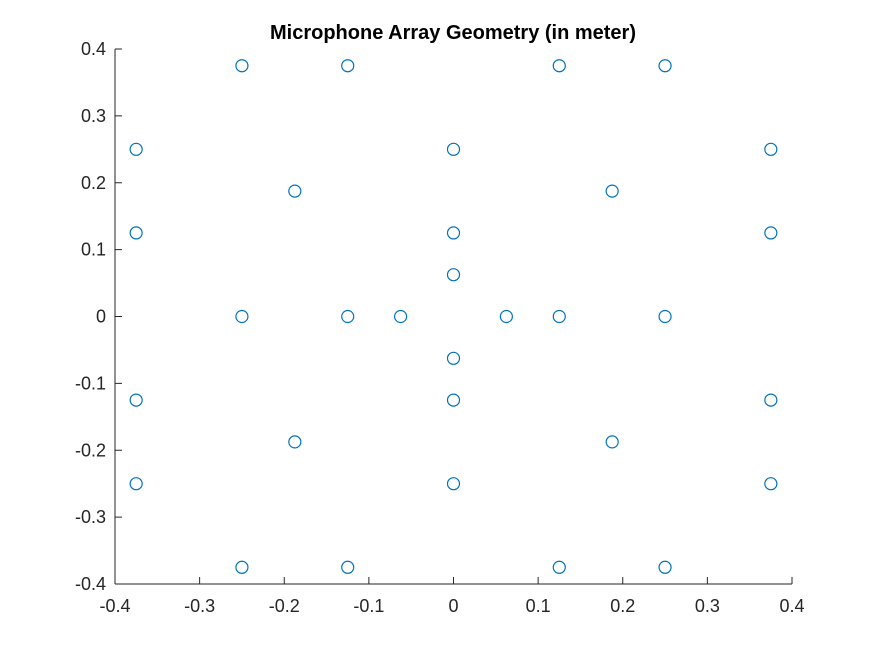 The width and height of the screenshot is (875, 661). Describe the element at coordinates (93, 183) in the screenshot. I see `y-tick-label: 0.2` at that location.